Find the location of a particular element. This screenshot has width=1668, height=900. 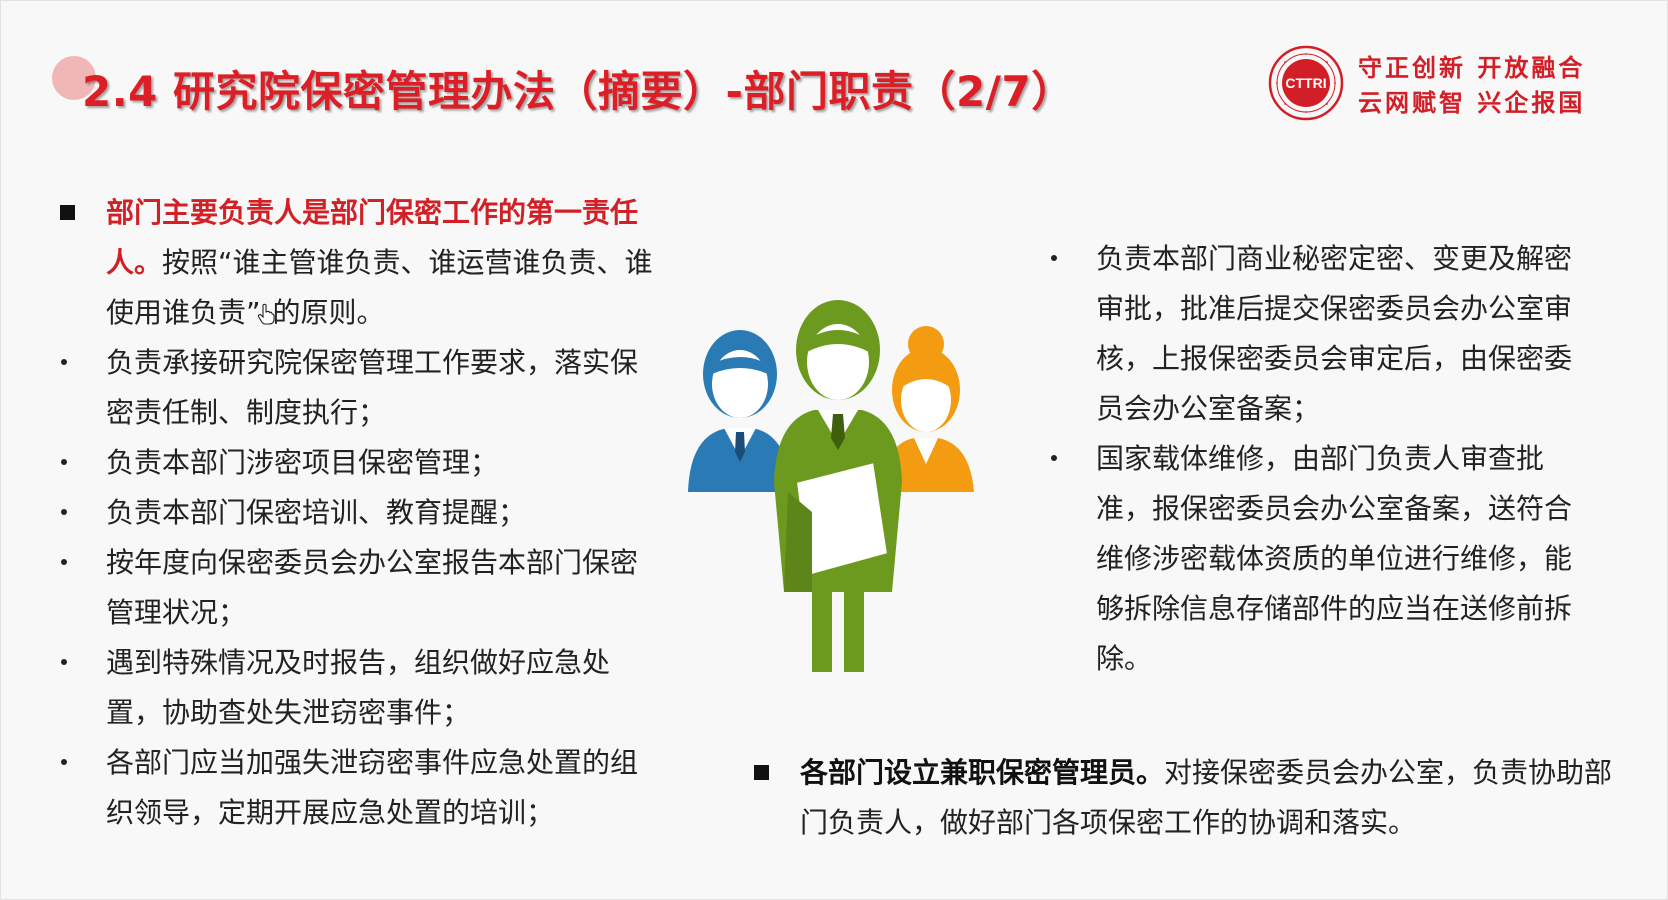

orange-person-icon is located at coordinates (928, 409).